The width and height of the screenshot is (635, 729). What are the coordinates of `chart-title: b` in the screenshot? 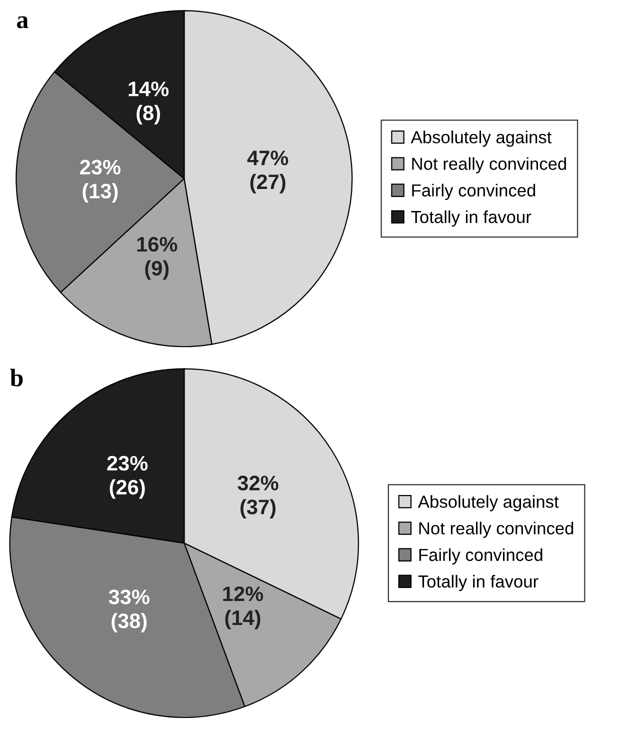 It's located at (16, 377).